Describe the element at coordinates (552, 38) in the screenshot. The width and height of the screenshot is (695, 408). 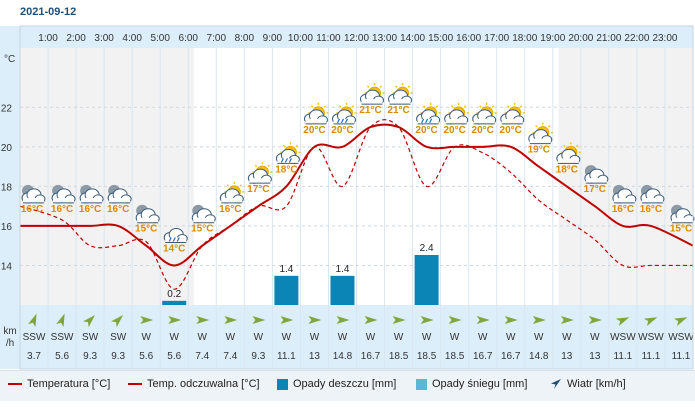
I see `hour-label: 19:00` at that location.